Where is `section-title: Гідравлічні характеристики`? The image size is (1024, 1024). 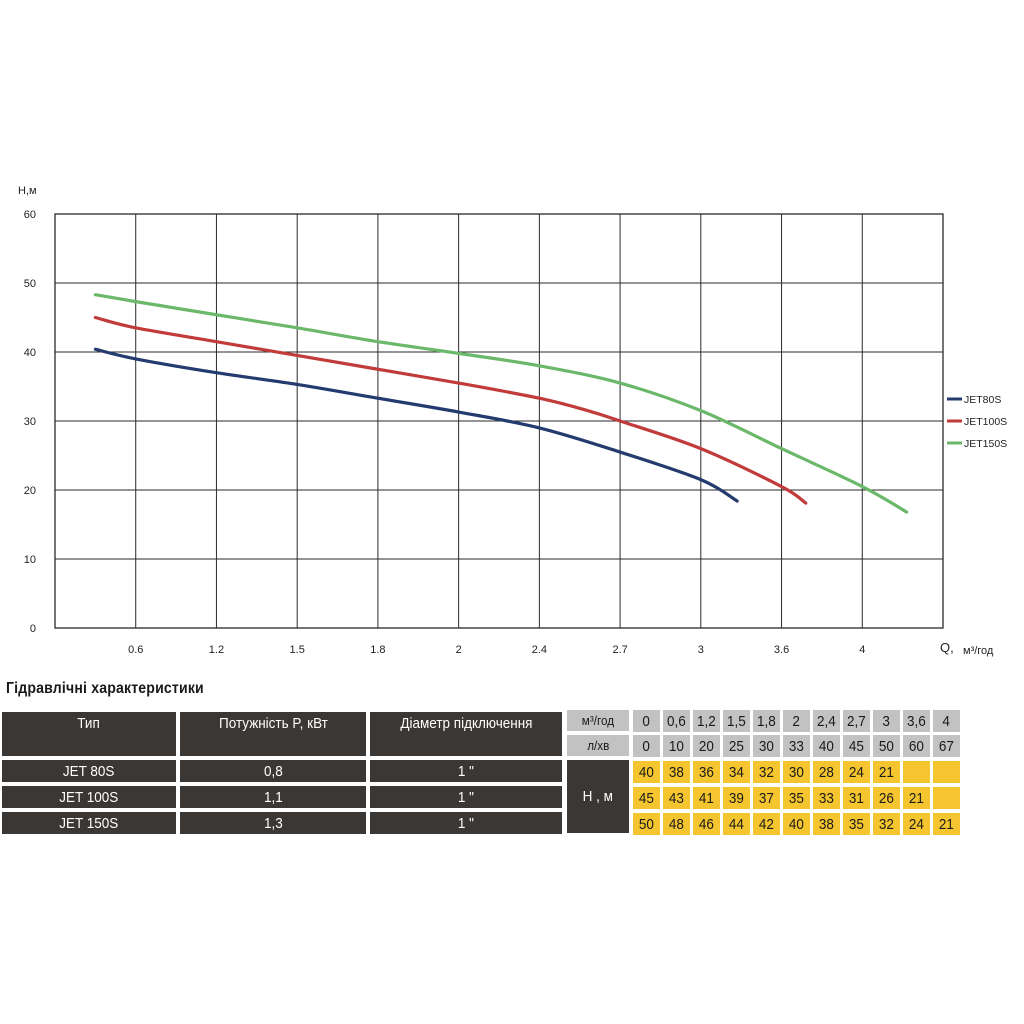
section-title: Гідравлічні характеристики is located at coordinates (105, 688).